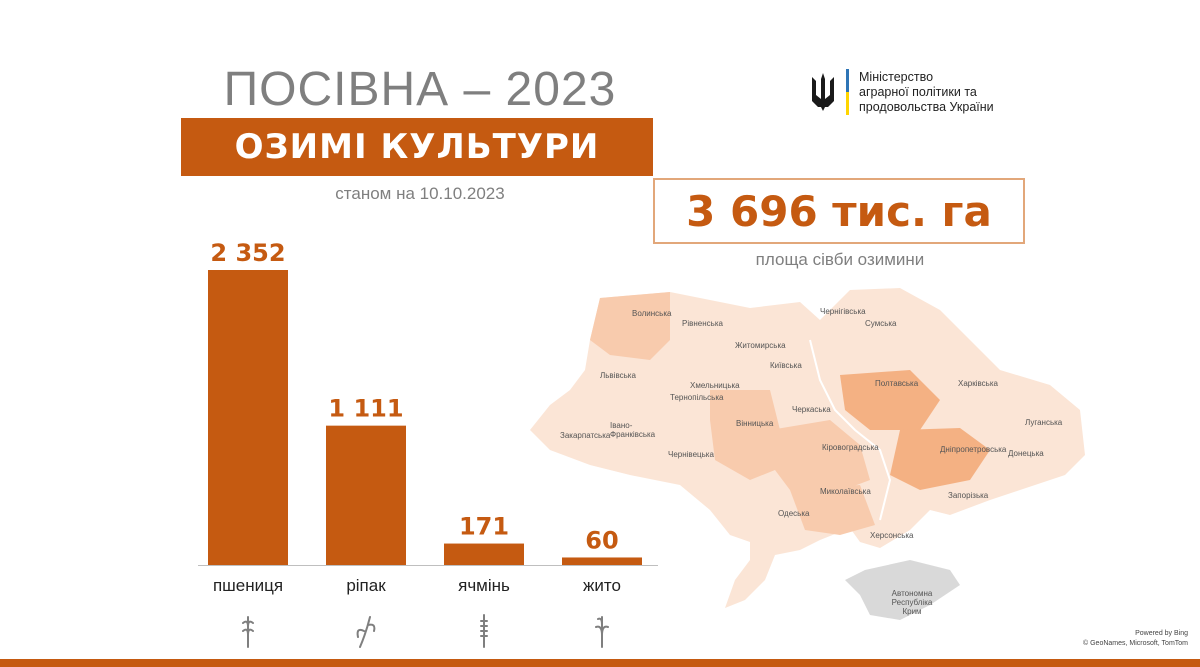  I want to click on region-label-21: Запорізька, so click(968, 495).